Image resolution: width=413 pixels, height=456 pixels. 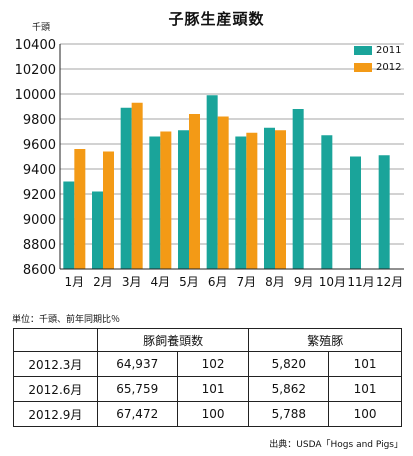 What do you see at coordinates (213, 364) in the screenshot?
I see `table-cell: 102` at bounding box center [213, 364].